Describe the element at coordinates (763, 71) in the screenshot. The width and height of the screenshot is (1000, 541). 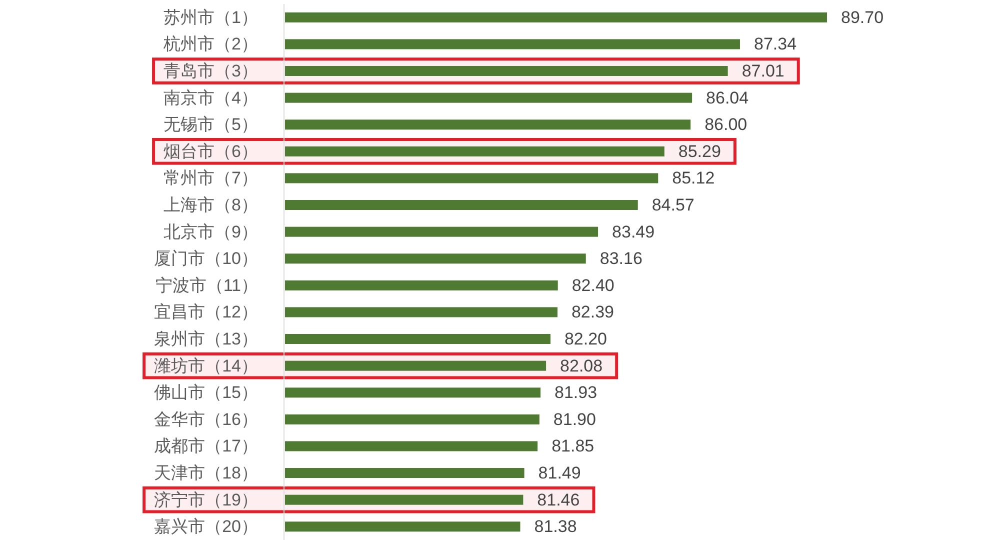
I see `data-label: 87.01` at that location.